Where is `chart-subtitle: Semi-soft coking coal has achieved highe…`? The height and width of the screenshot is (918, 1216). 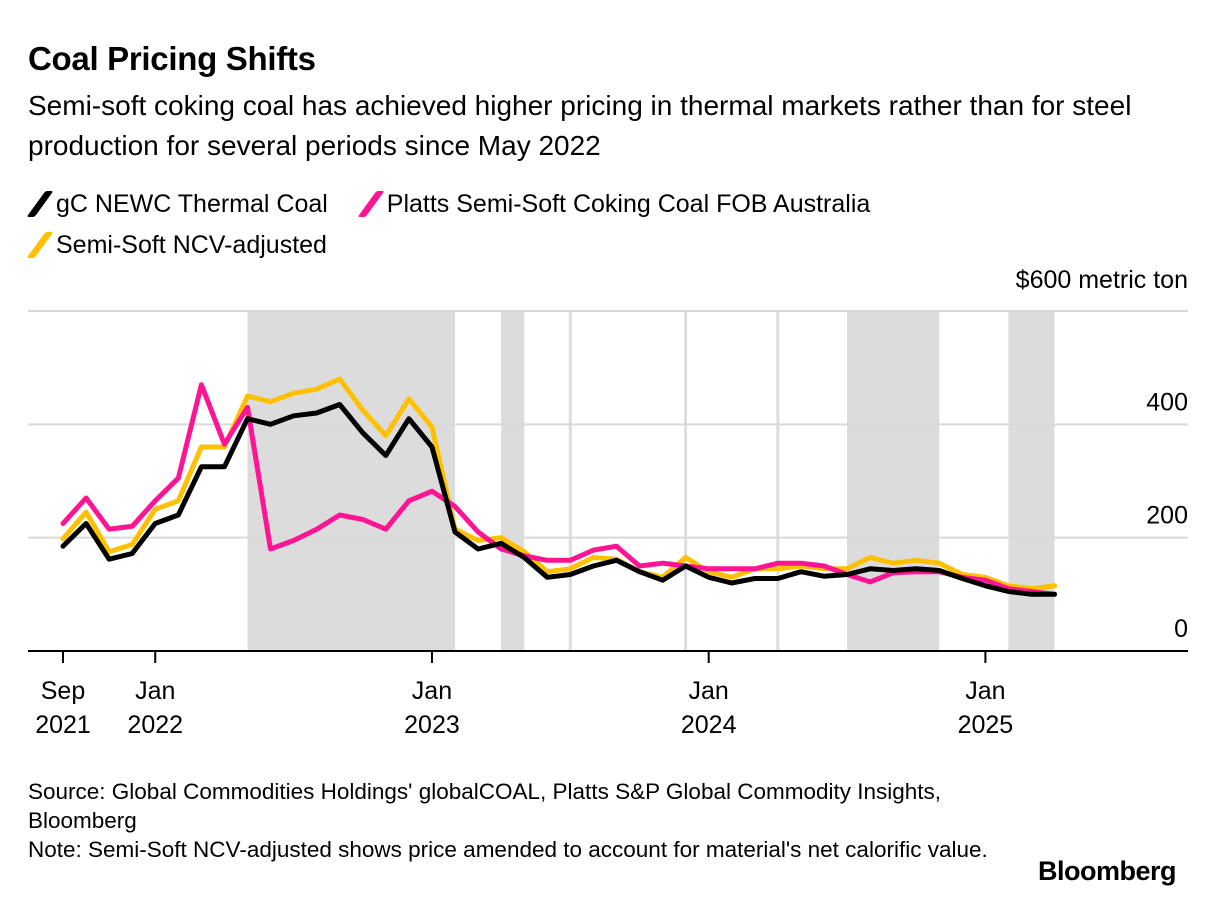 chart-subtitle: Semi-soft coking coal has achieved highe… is located at coordinates (580, 125).